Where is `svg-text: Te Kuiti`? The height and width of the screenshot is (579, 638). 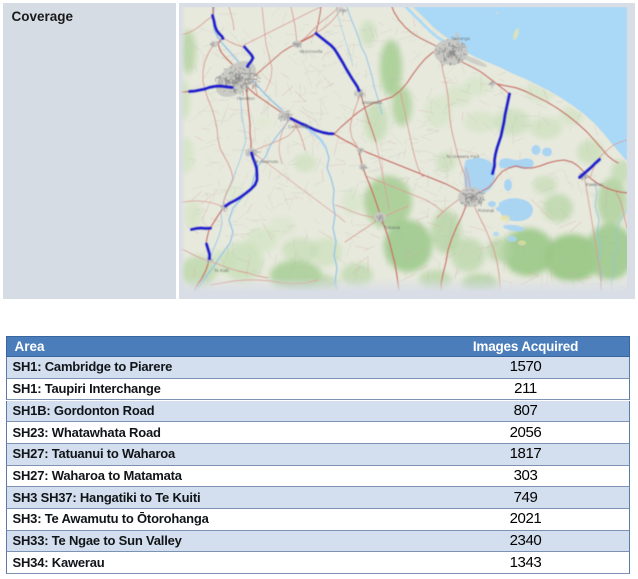 svg-text: Te Kuiti is located at coordinates (221, 270).